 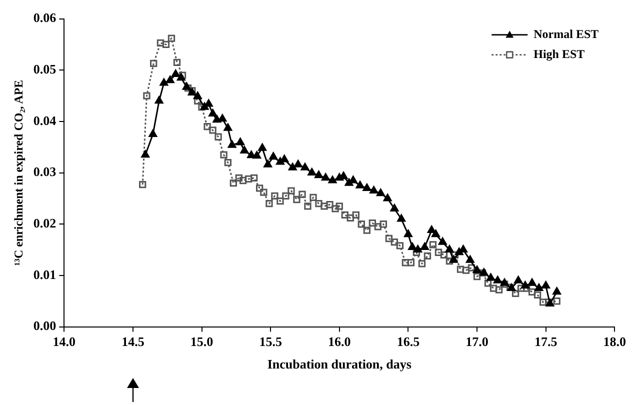 What do you see at coordinates (477, 341) in the screenshot?
I see `x-tick-label: 17.0` at bounding box center [477, 341].